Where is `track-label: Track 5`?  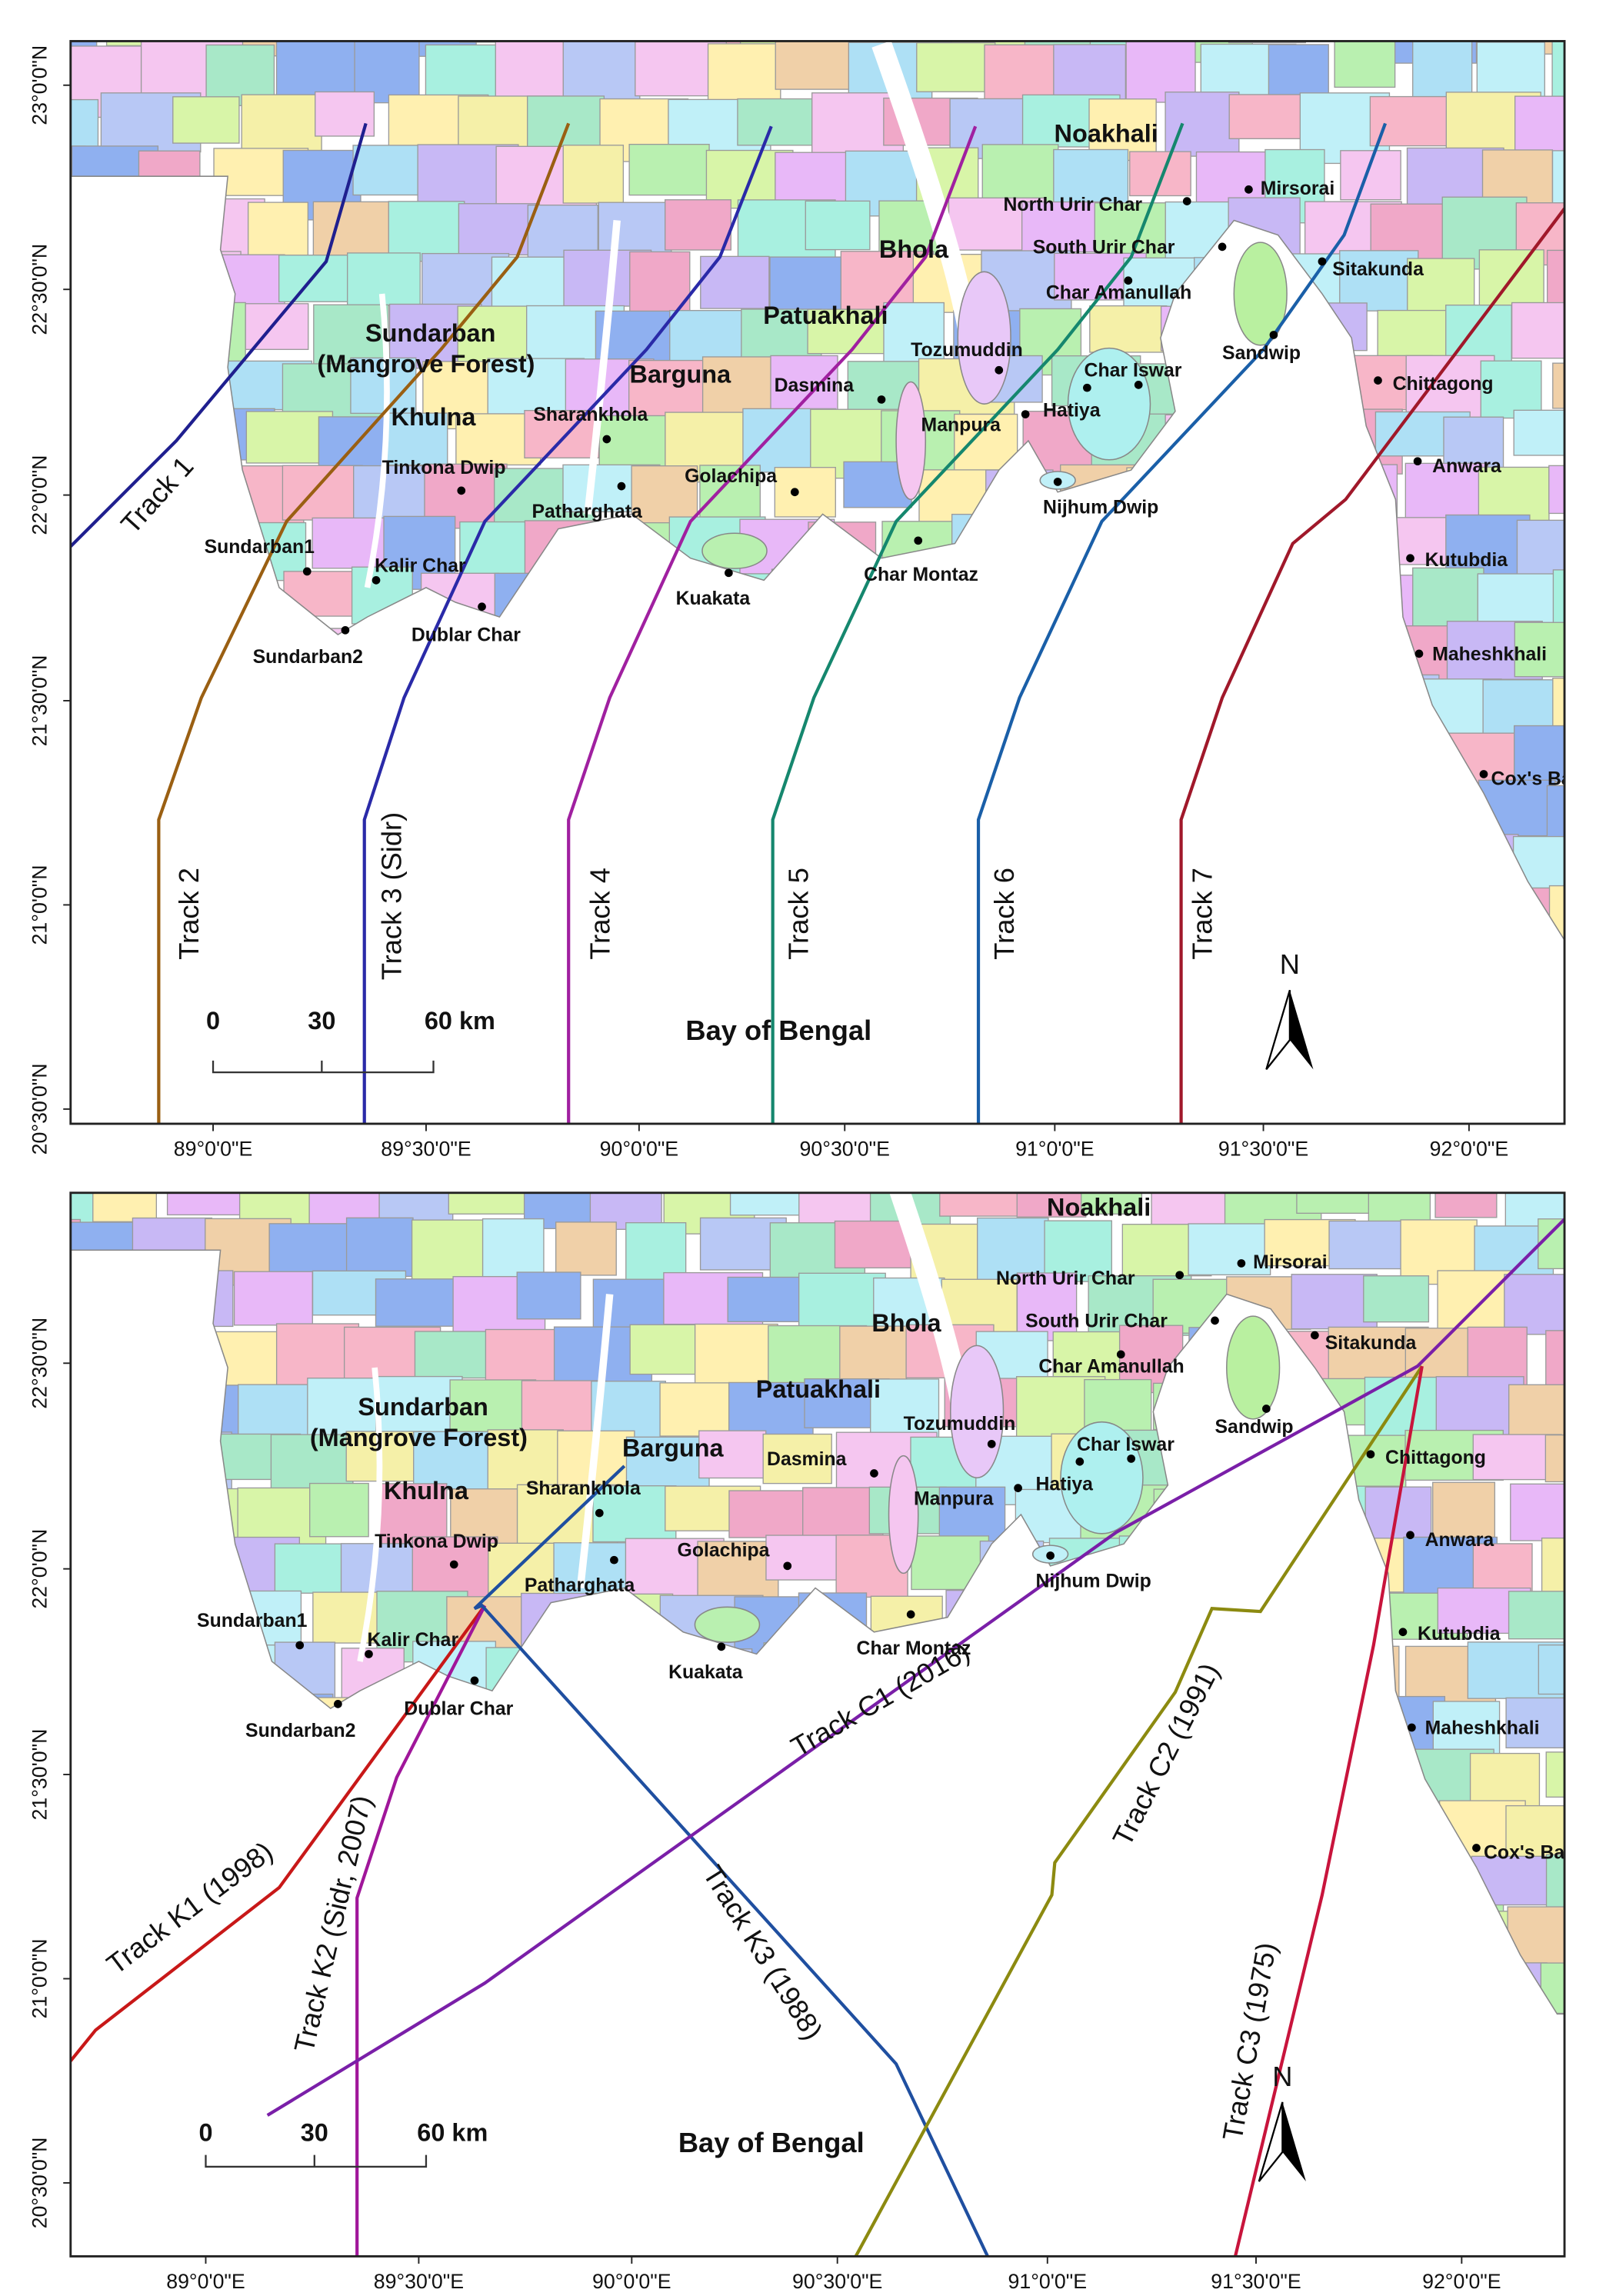 track-label: Track 5 is located at coordinates (799, 914).